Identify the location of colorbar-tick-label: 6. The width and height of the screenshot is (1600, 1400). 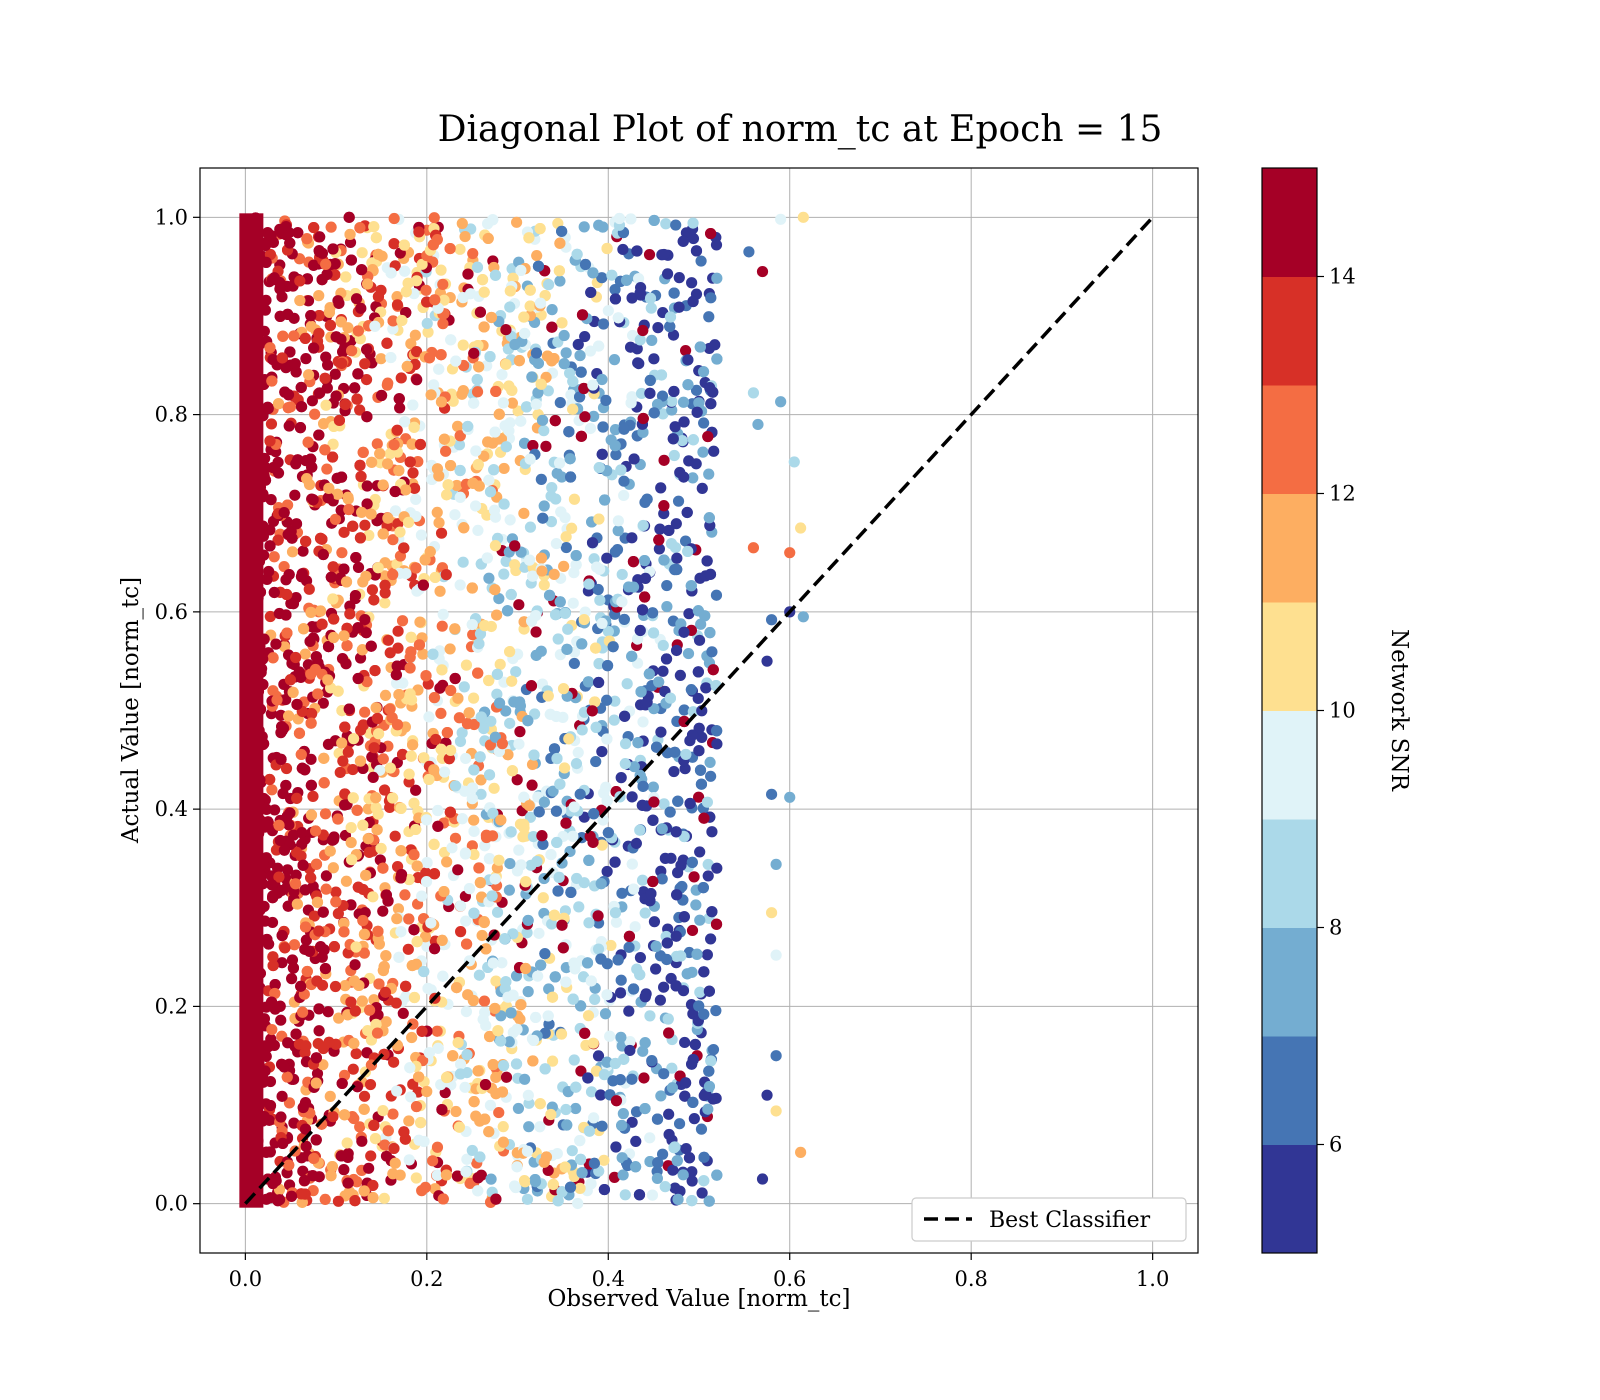
(1335, 1145).